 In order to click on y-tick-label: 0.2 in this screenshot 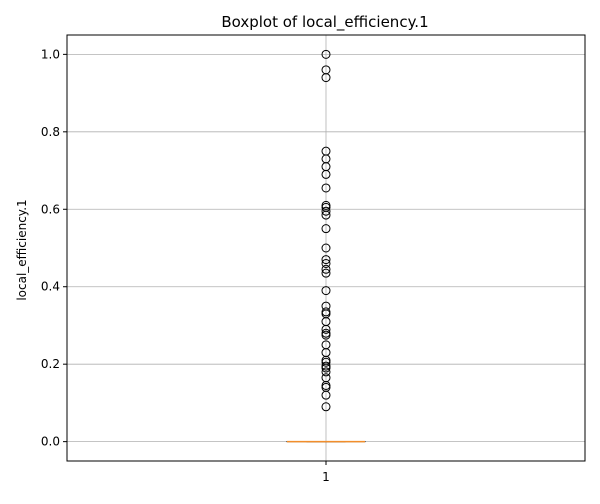, I will do `click(50, 364)`.